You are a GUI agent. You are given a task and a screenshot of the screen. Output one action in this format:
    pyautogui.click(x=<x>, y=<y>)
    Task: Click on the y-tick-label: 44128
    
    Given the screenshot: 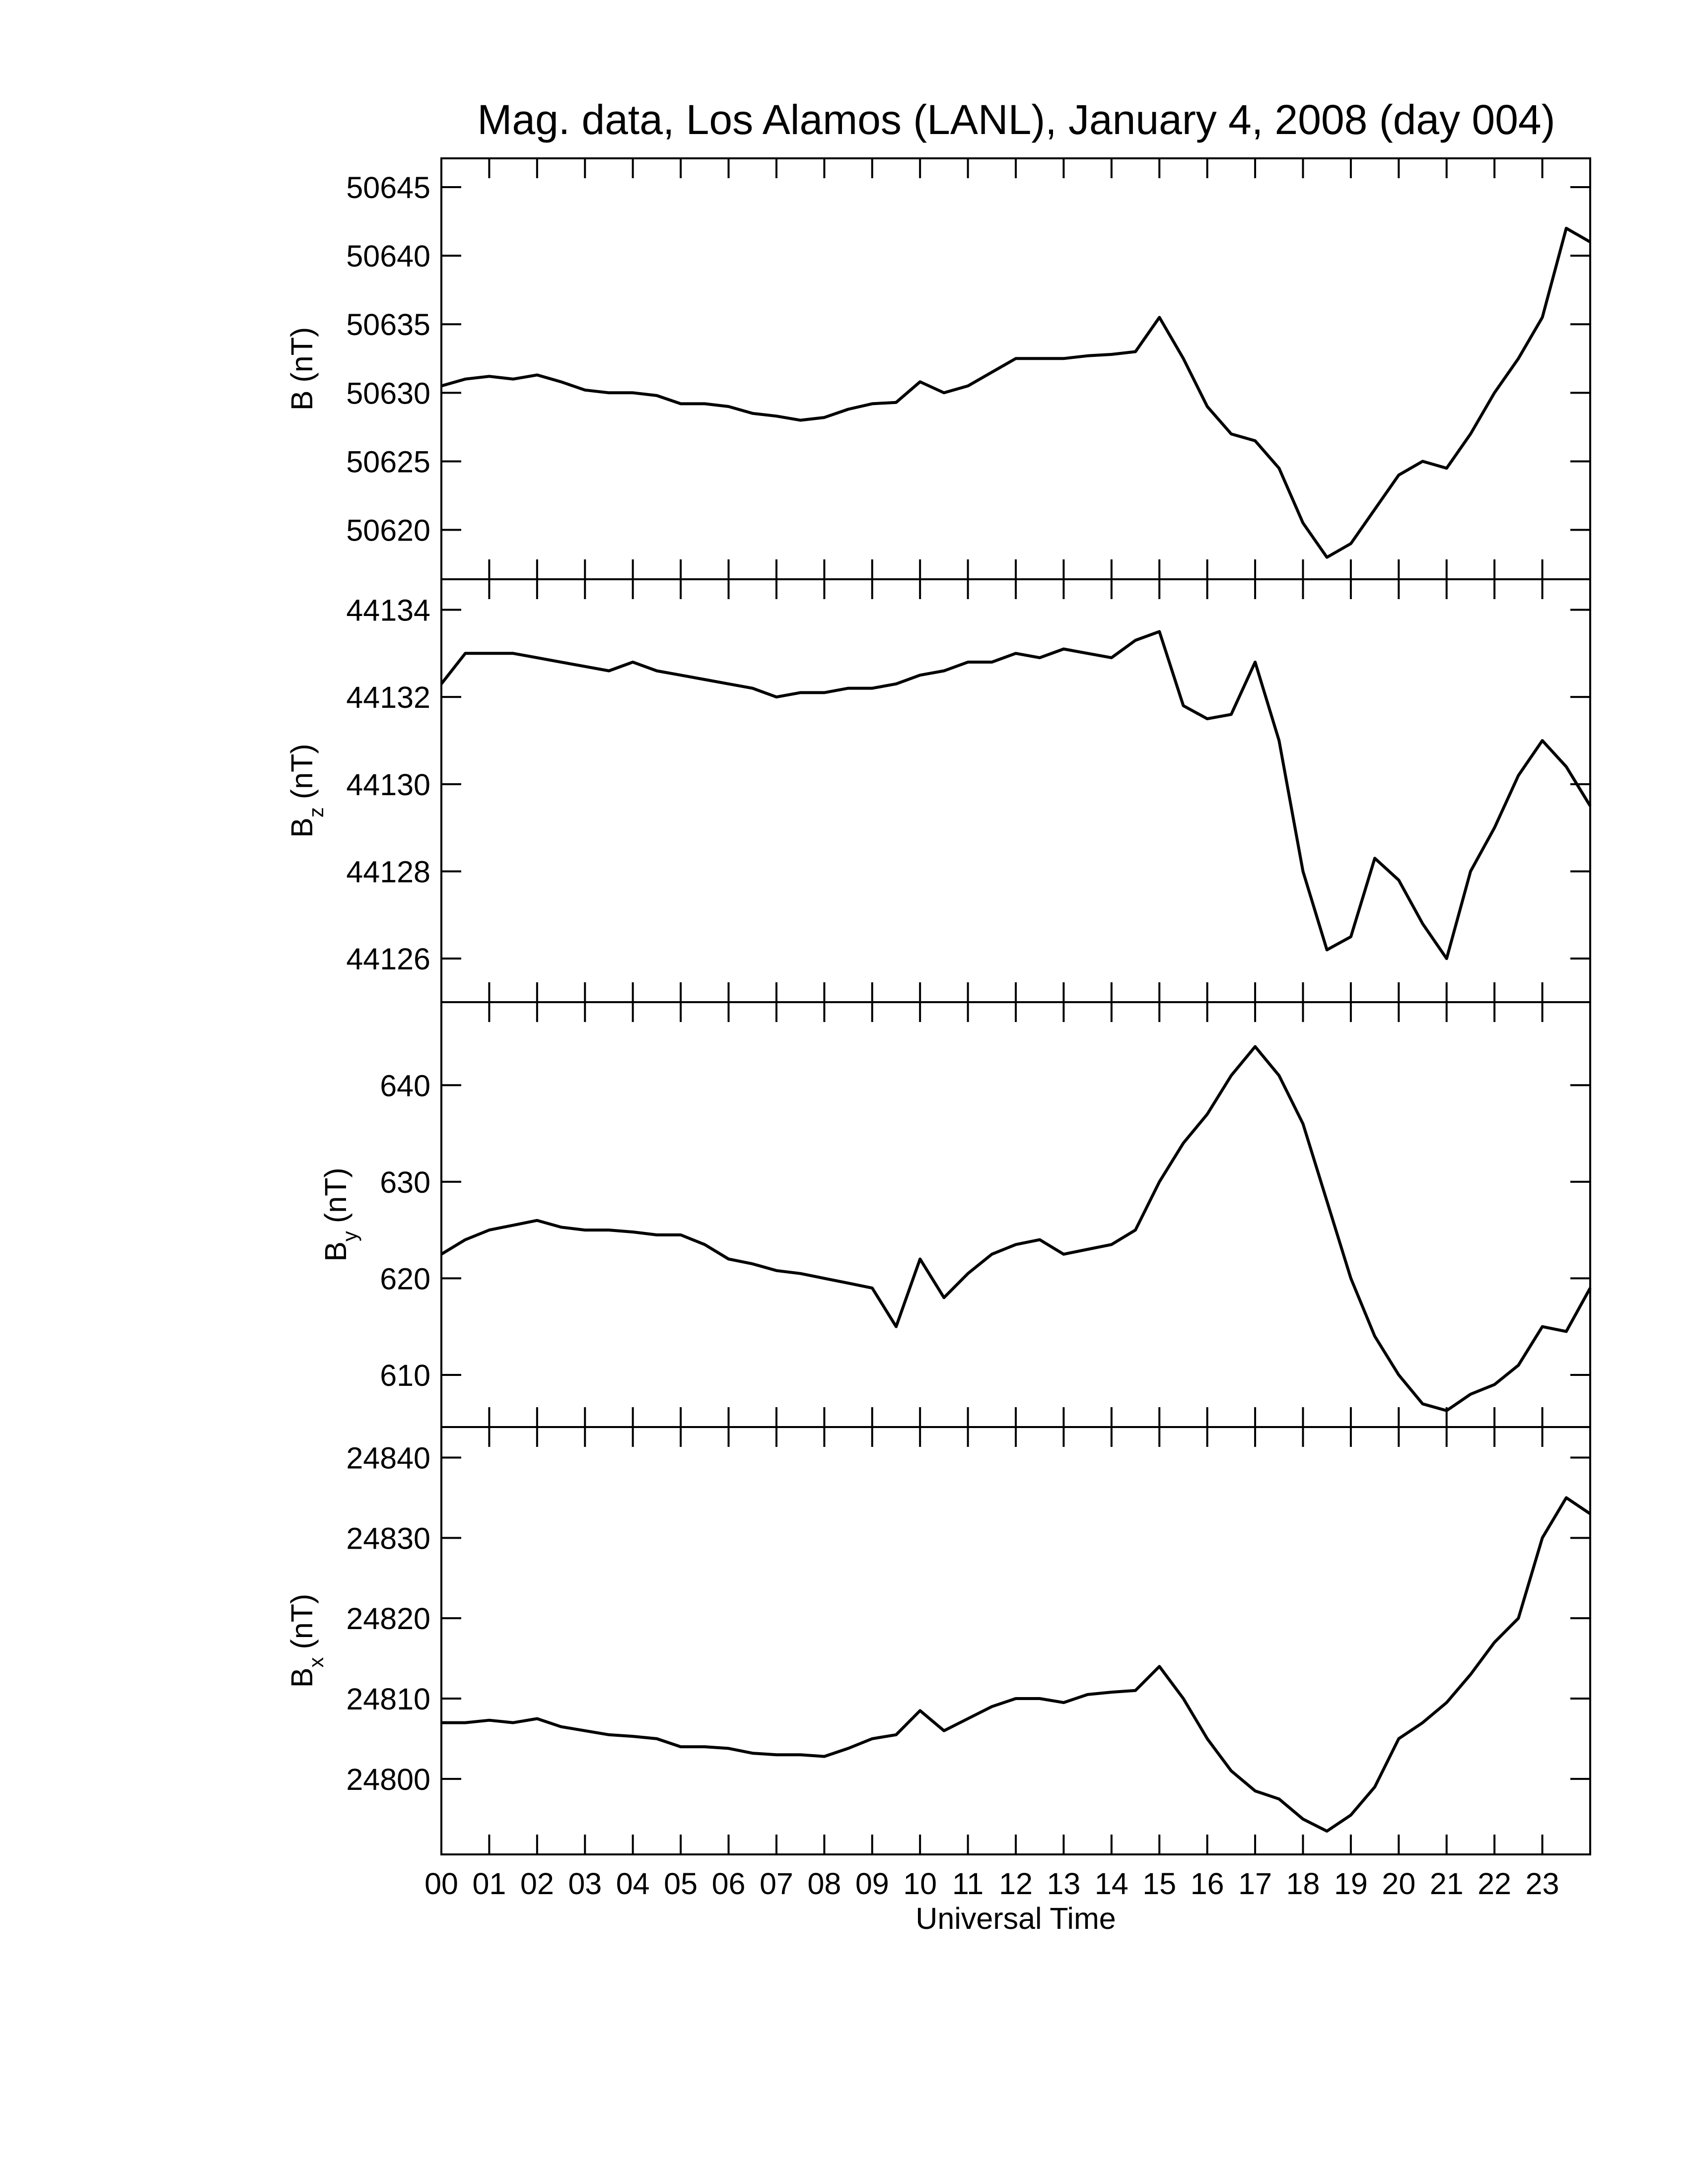 What is the action you would take?
    pyautogui.click(x=388, y=871)
    